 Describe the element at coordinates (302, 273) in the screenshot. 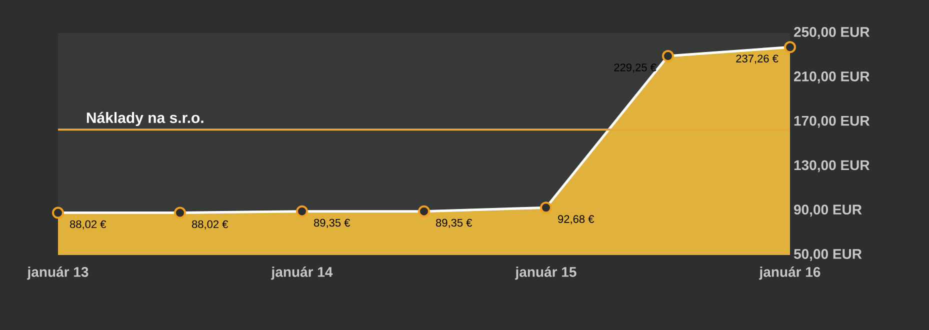

I see `x-tick-label: január 14` at that location.